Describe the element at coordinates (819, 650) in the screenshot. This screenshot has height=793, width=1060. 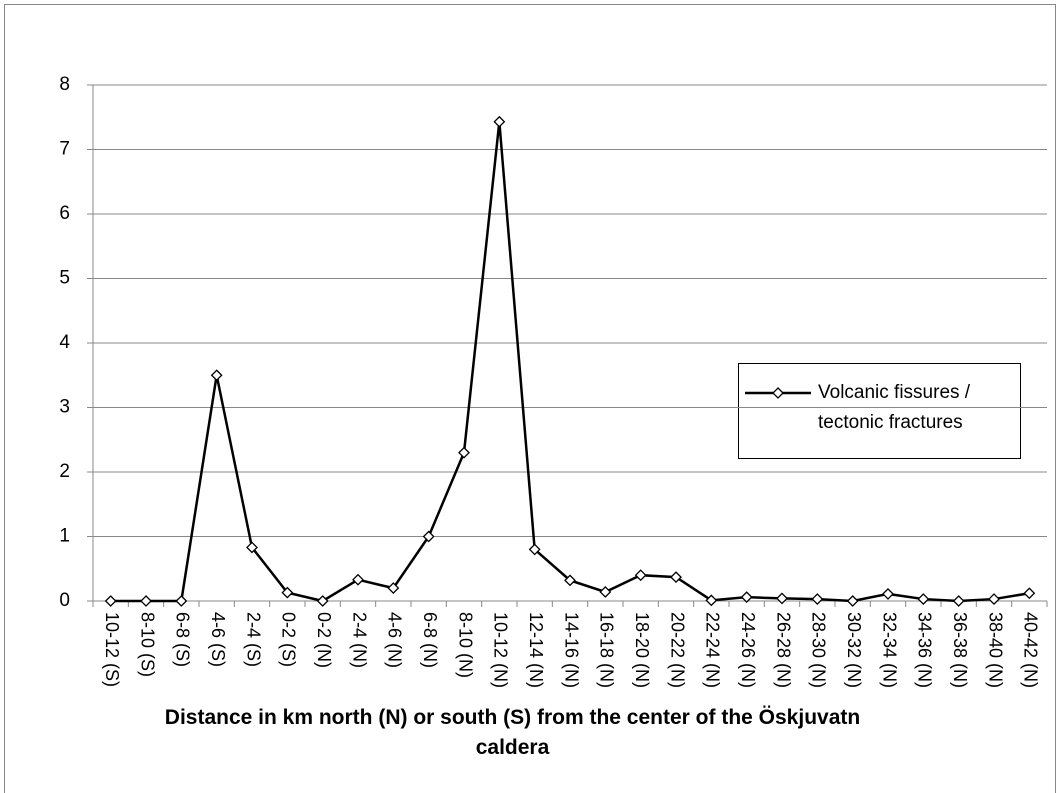
I see `x-tick-label: 28-30 (N)` at that location.